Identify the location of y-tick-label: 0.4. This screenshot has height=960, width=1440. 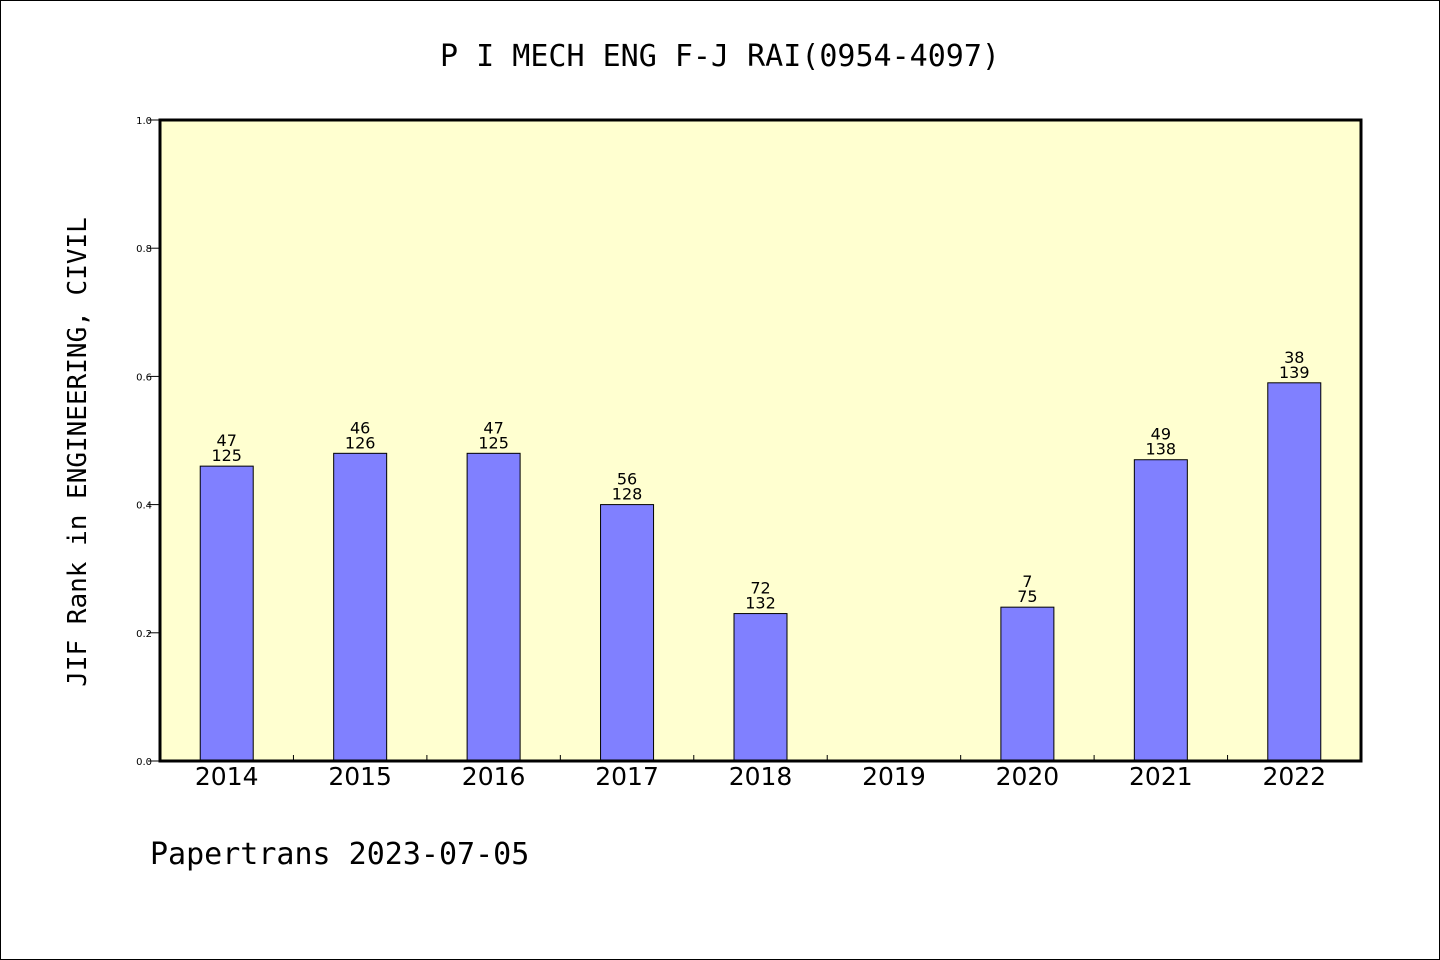
(144, 506).